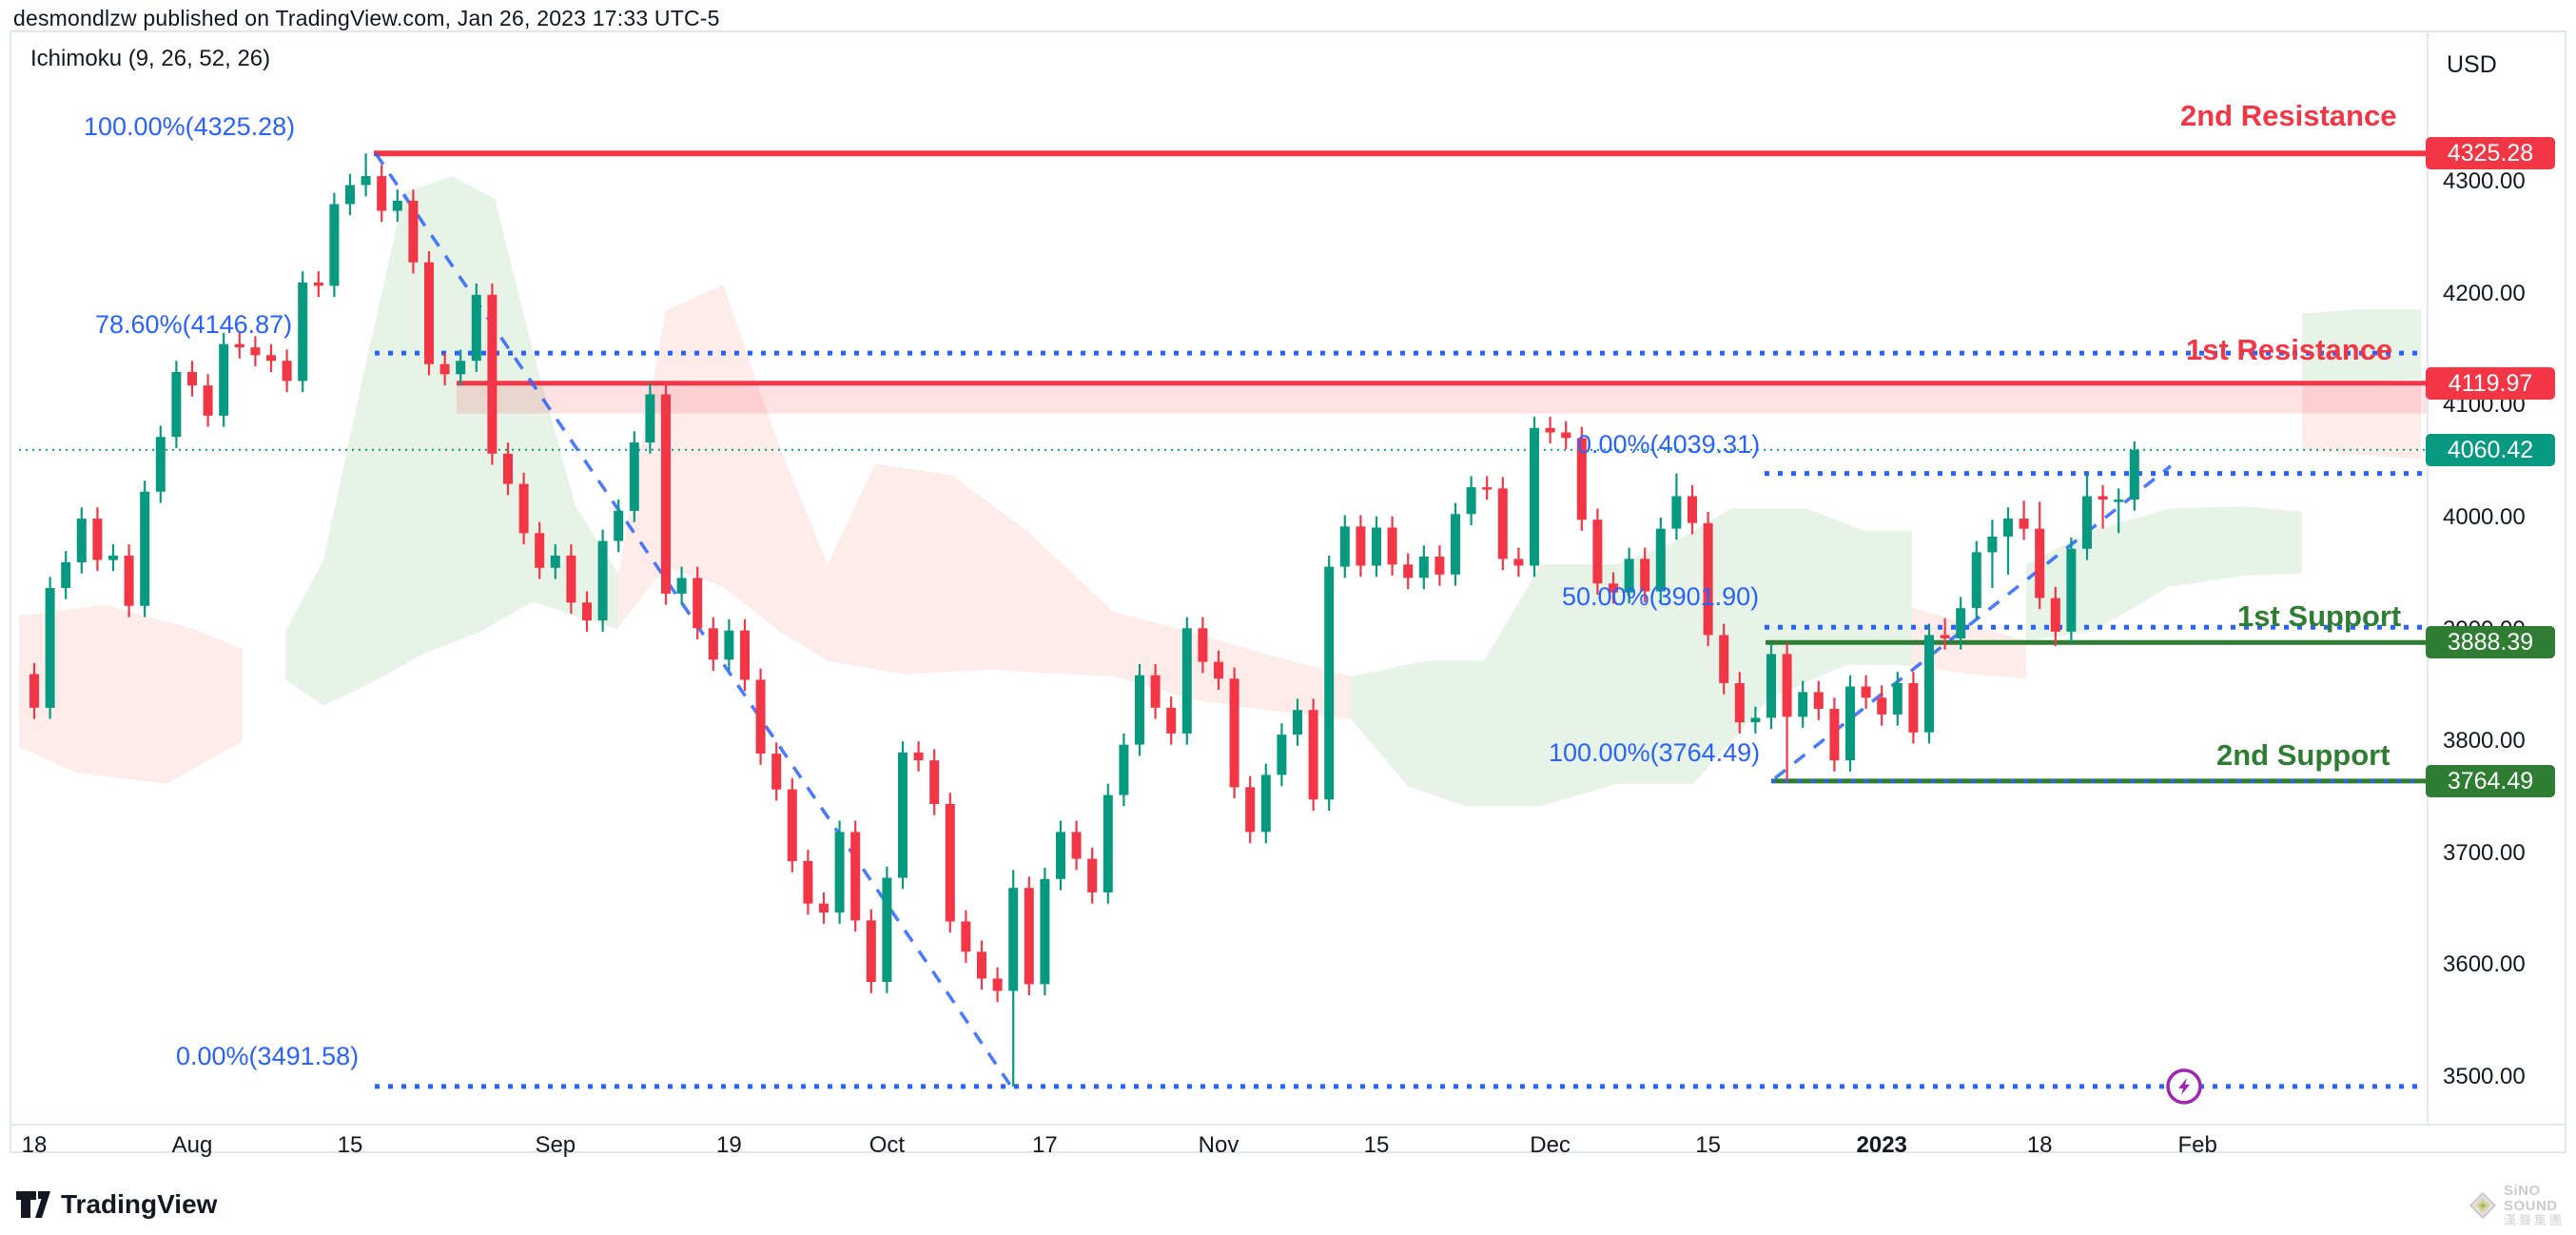 The width and height of the screenshot is (2576, 1235). I want to click on support-resistance-label: 2nd Resistance, so click(2289, 115).